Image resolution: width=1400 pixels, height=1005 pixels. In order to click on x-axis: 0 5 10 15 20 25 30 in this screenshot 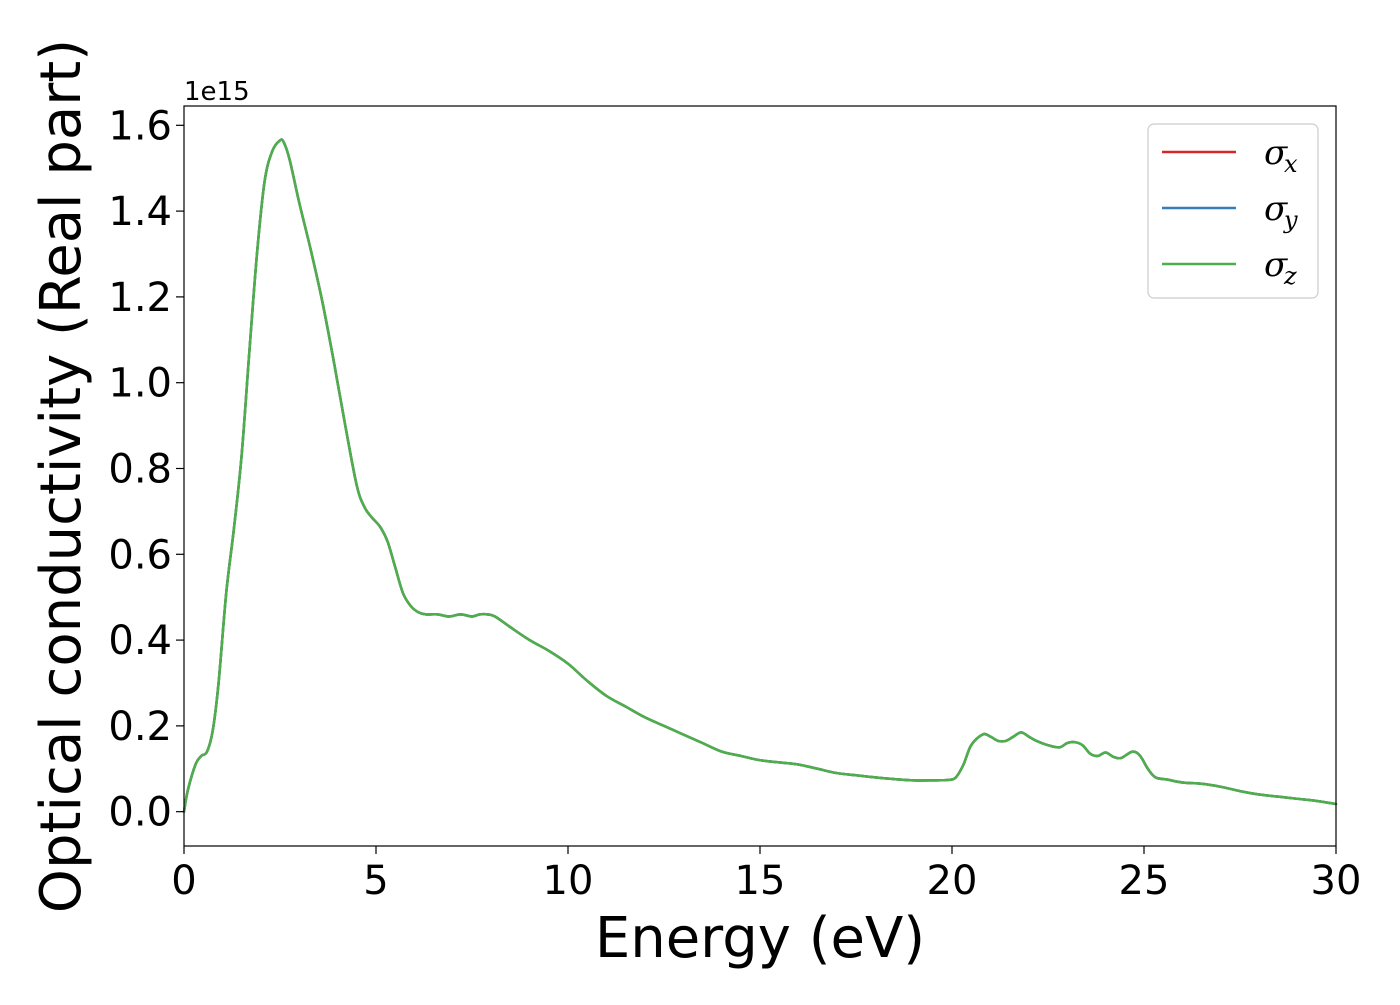, I will do `click(766, 875)`.